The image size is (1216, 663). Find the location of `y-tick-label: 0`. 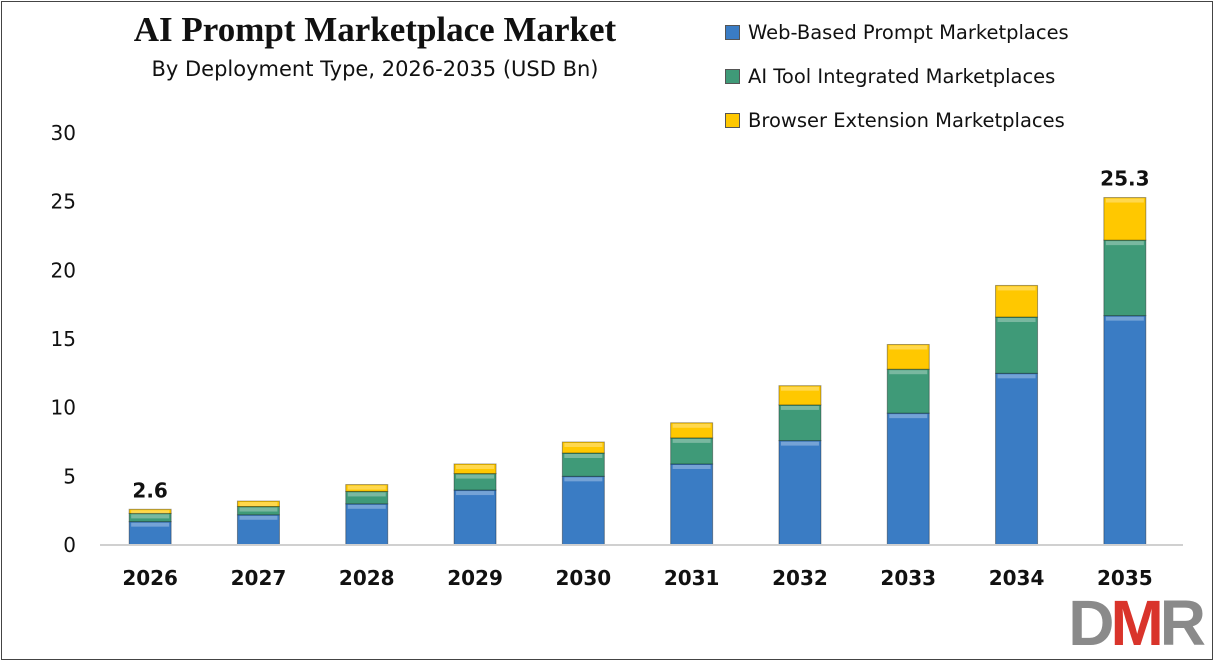

y-tick-label: 0 is located at coordinates (69, 545).